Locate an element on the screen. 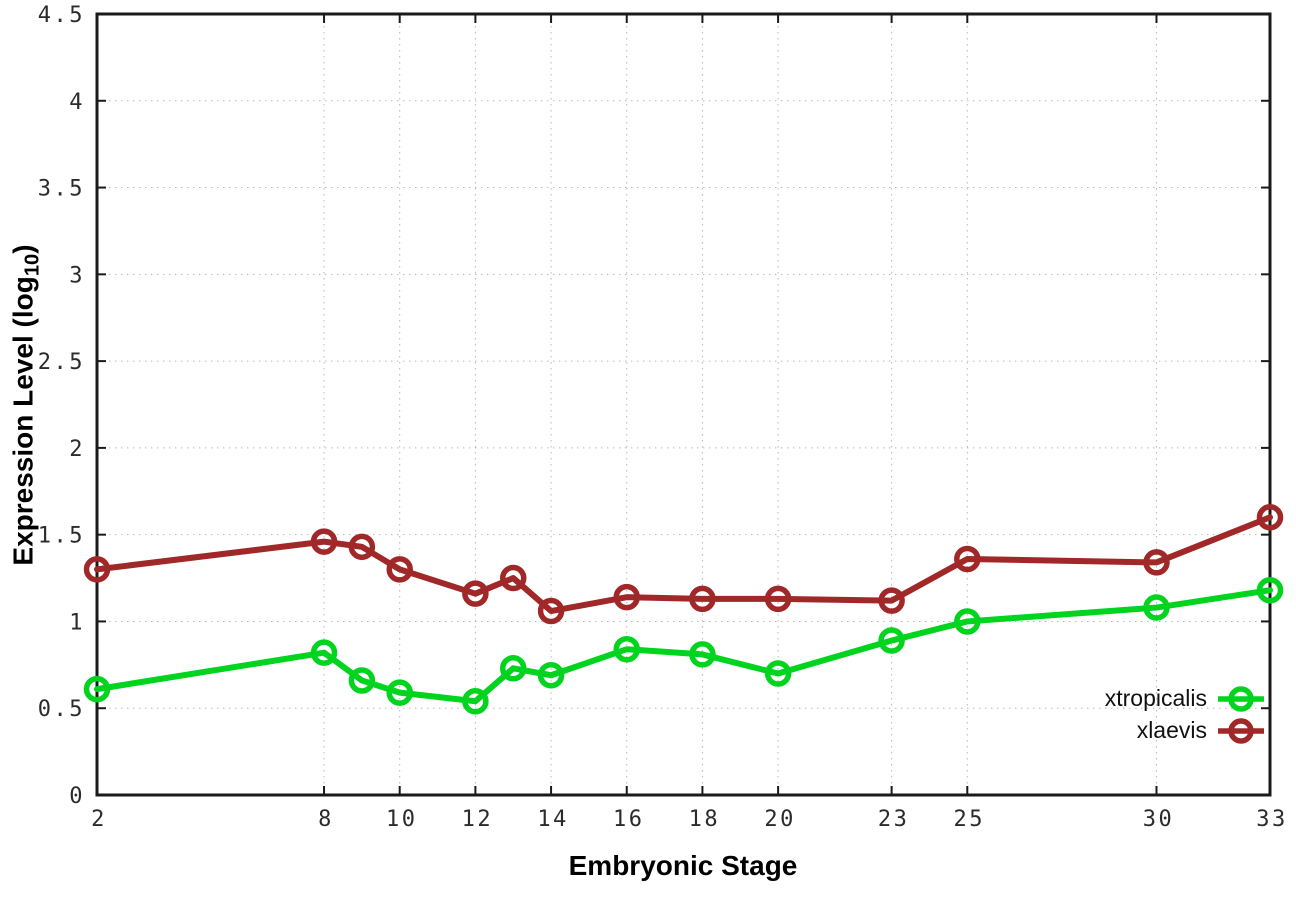 The height and width of the screenshot is (907, 1296). y-tick-label: 4 is located at coordinates (77, 102).